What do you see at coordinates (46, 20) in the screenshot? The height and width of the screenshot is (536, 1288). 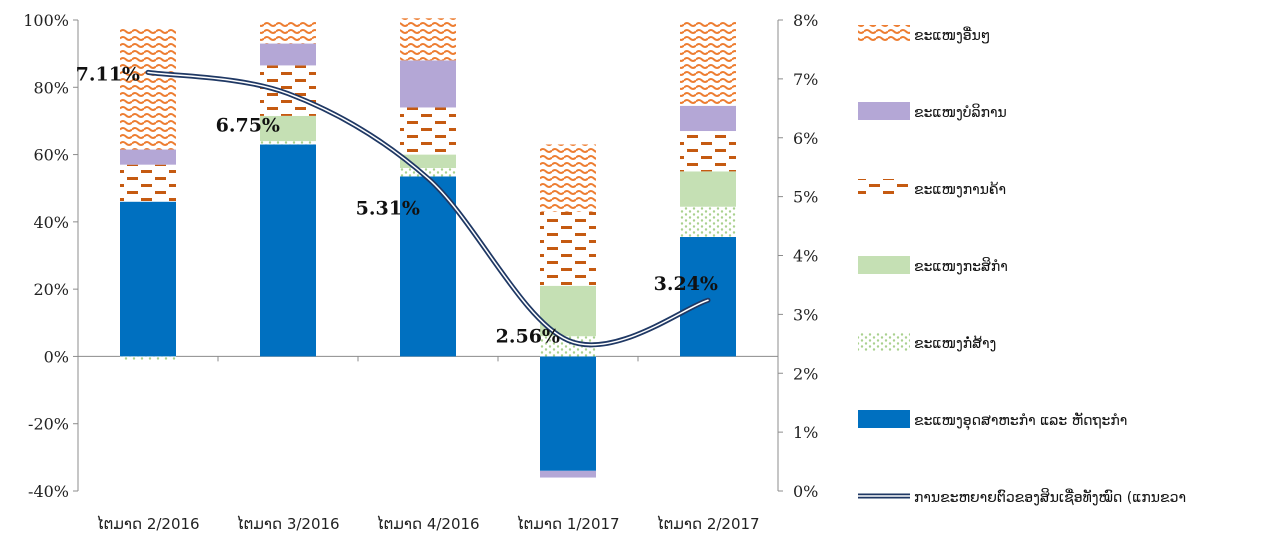 I see `left-tick-label: 100%` at bounding box center [46, 20].